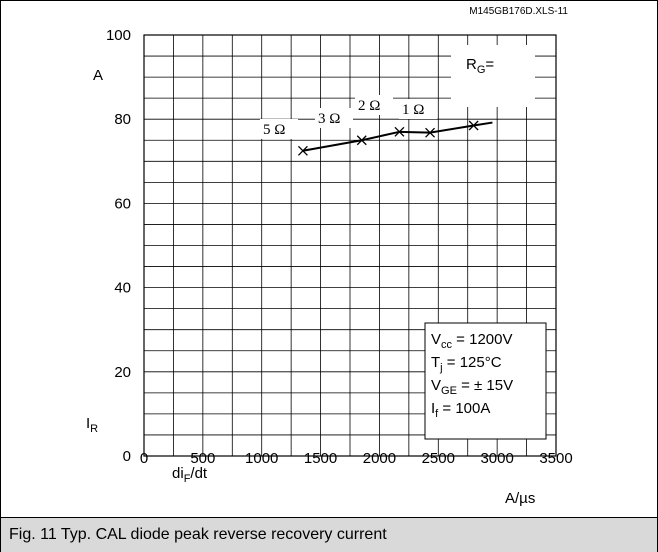  Describe the element at coordinates (356, 458) in the screenshot. I see `x-tick-labels: 0 500 1000 1500 2000 2500 3000 3500` at that location.